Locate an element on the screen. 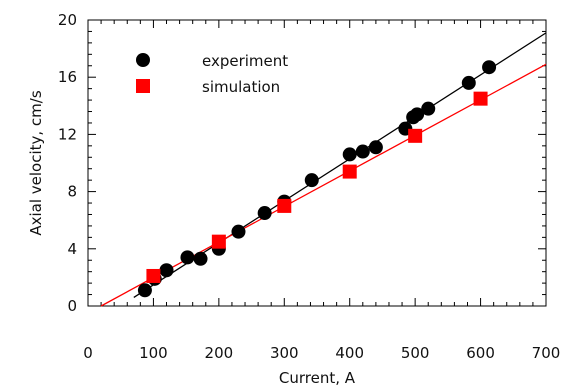 This screenshot has height=389, width=569. x-tick-label: 400 is located at coordinates (349, 353).